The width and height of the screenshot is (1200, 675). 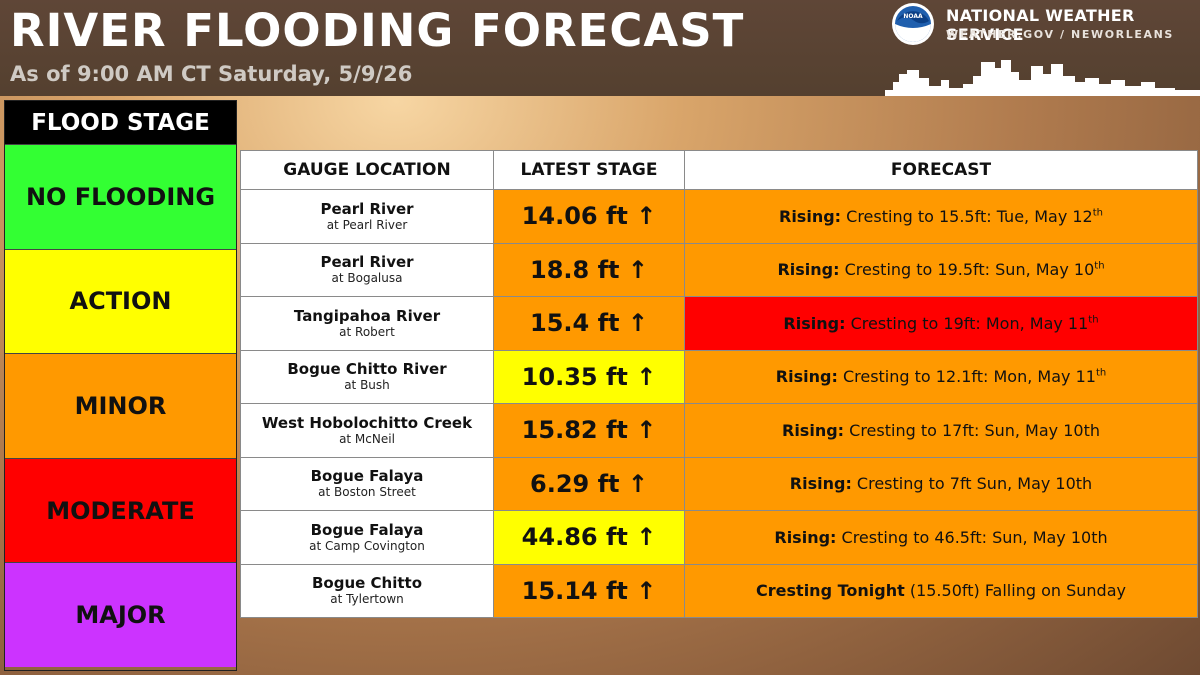 What do you see at coordinates (120, 196) in the screenshot?
I see `legend-item: NO FLOODING` at bounding box center [120, 196].